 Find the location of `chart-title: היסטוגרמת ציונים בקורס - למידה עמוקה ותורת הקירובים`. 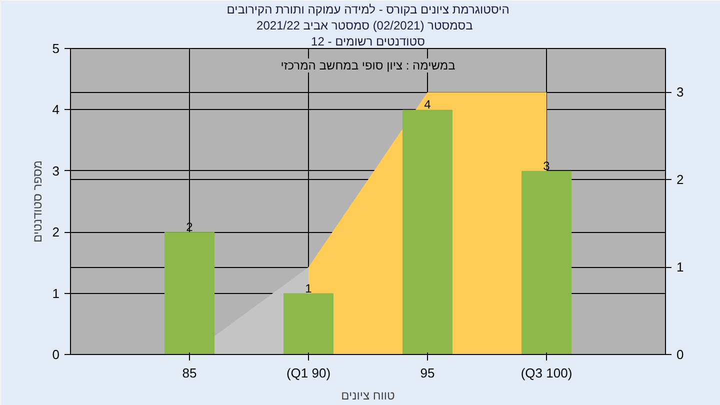

chart-title: היסטוגרמת ציונים בקורס - למידה עמוקה ותורת הקירובים is located at coordinates (368, 9).